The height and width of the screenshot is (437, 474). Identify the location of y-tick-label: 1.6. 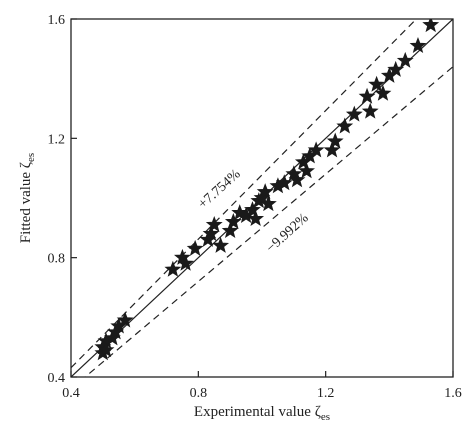
(57, 20).